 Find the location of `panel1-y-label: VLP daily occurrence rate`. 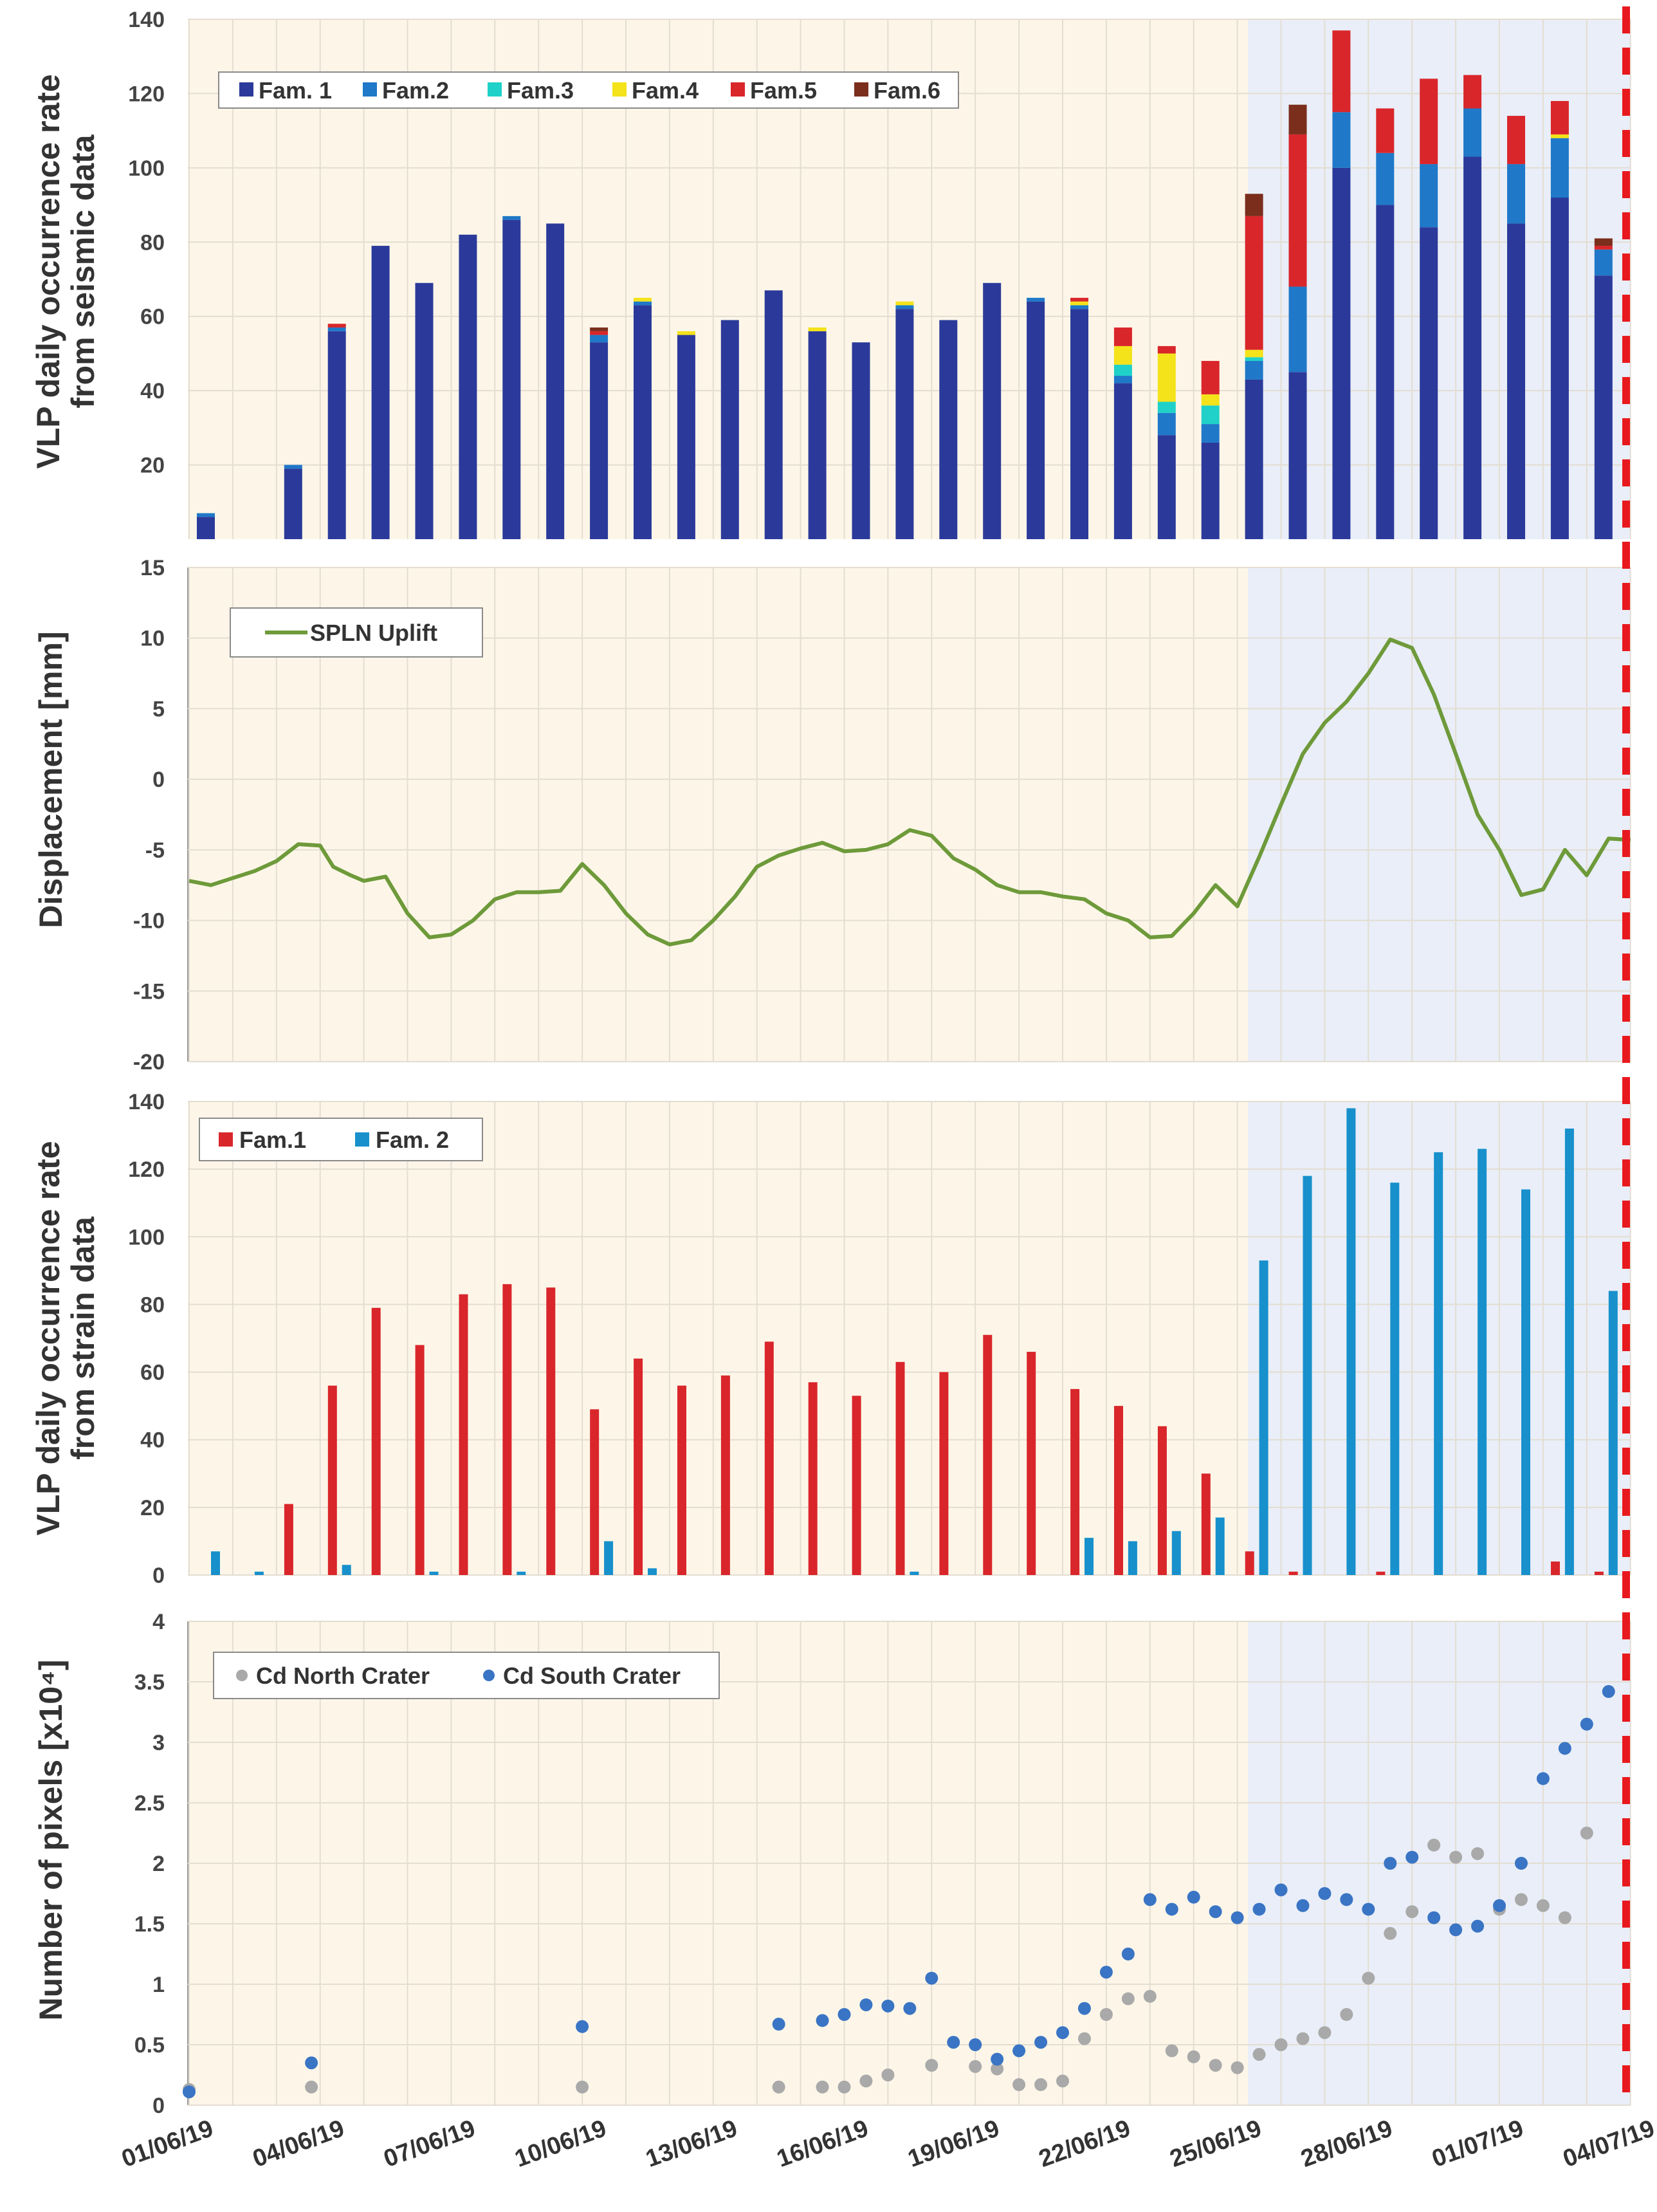

panel1-y-label: VLP daily occurrence rate is located at coordinates (48, 271).